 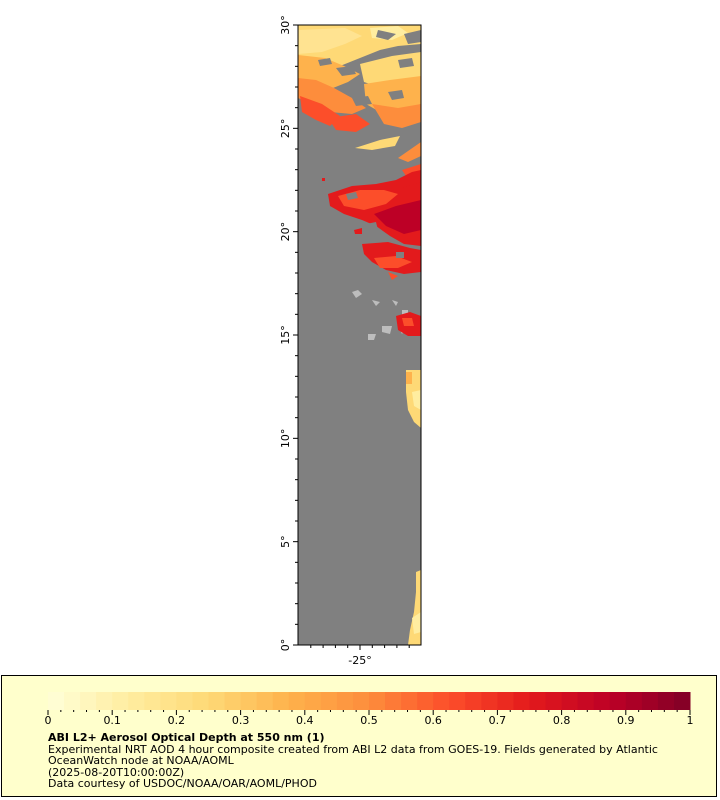 I want to click on colorbar-tick-label: 0, so click(x=48, y=720).